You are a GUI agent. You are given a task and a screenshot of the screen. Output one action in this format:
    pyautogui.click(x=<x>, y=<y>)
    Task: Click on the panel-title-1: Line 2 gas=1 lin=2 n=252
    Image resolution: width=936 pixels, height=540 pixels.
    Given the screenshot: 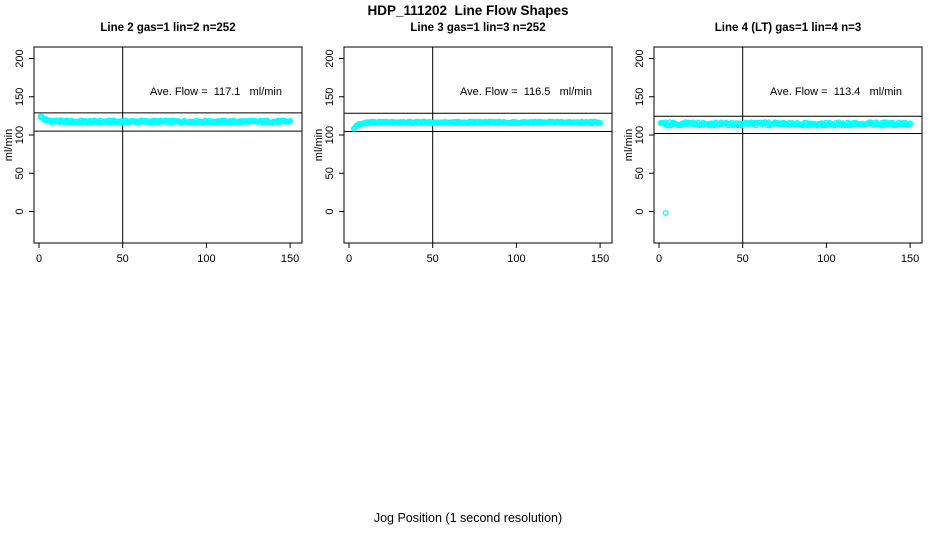 What is the action you would take?
    pyautogui.click(x=168, y=28)
    